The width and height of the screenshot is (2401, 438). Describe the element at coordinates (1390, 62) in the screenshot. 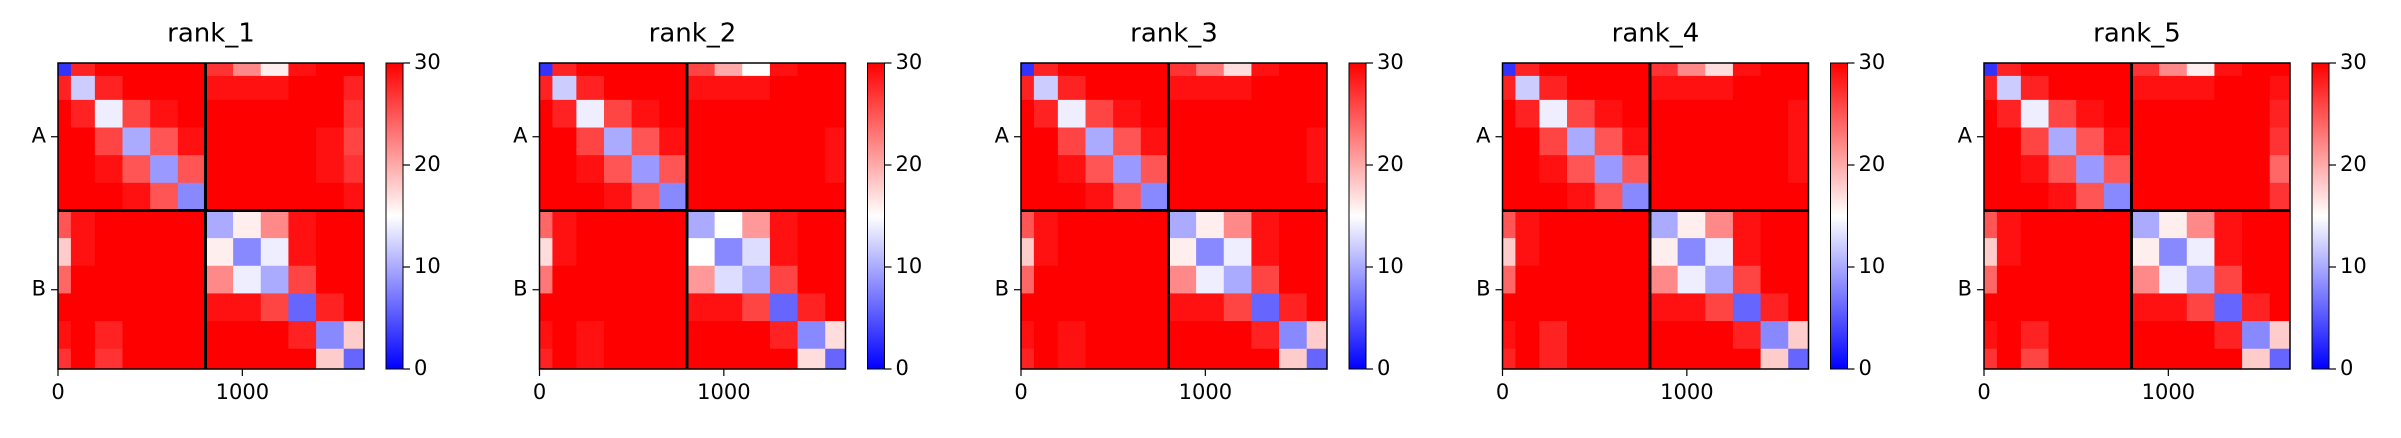

I see `colorbar-tick-label: 30` at that location.